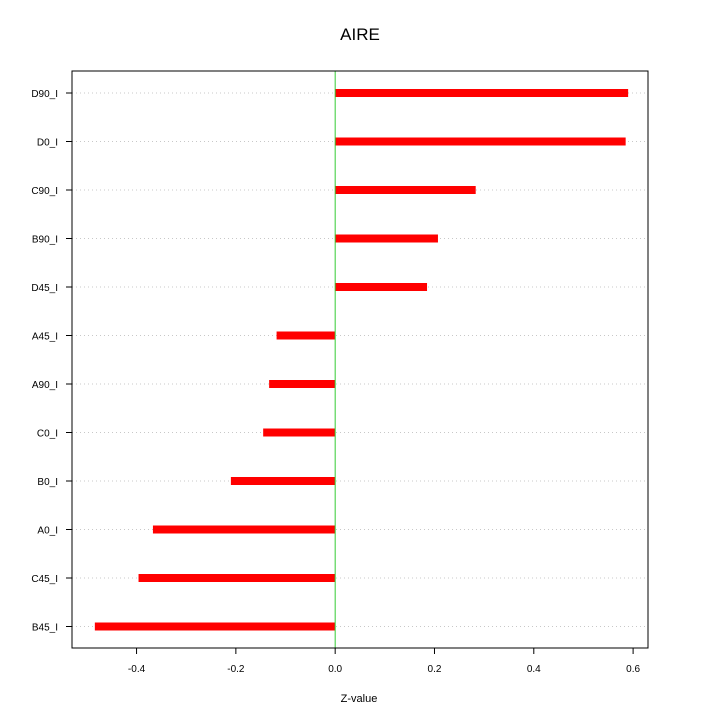 The width and height of the screenshot is (720, 720). Describe the element at coordinates (44, 288) in the screenshot. I see `y-tick-label: D45_I` at that location.